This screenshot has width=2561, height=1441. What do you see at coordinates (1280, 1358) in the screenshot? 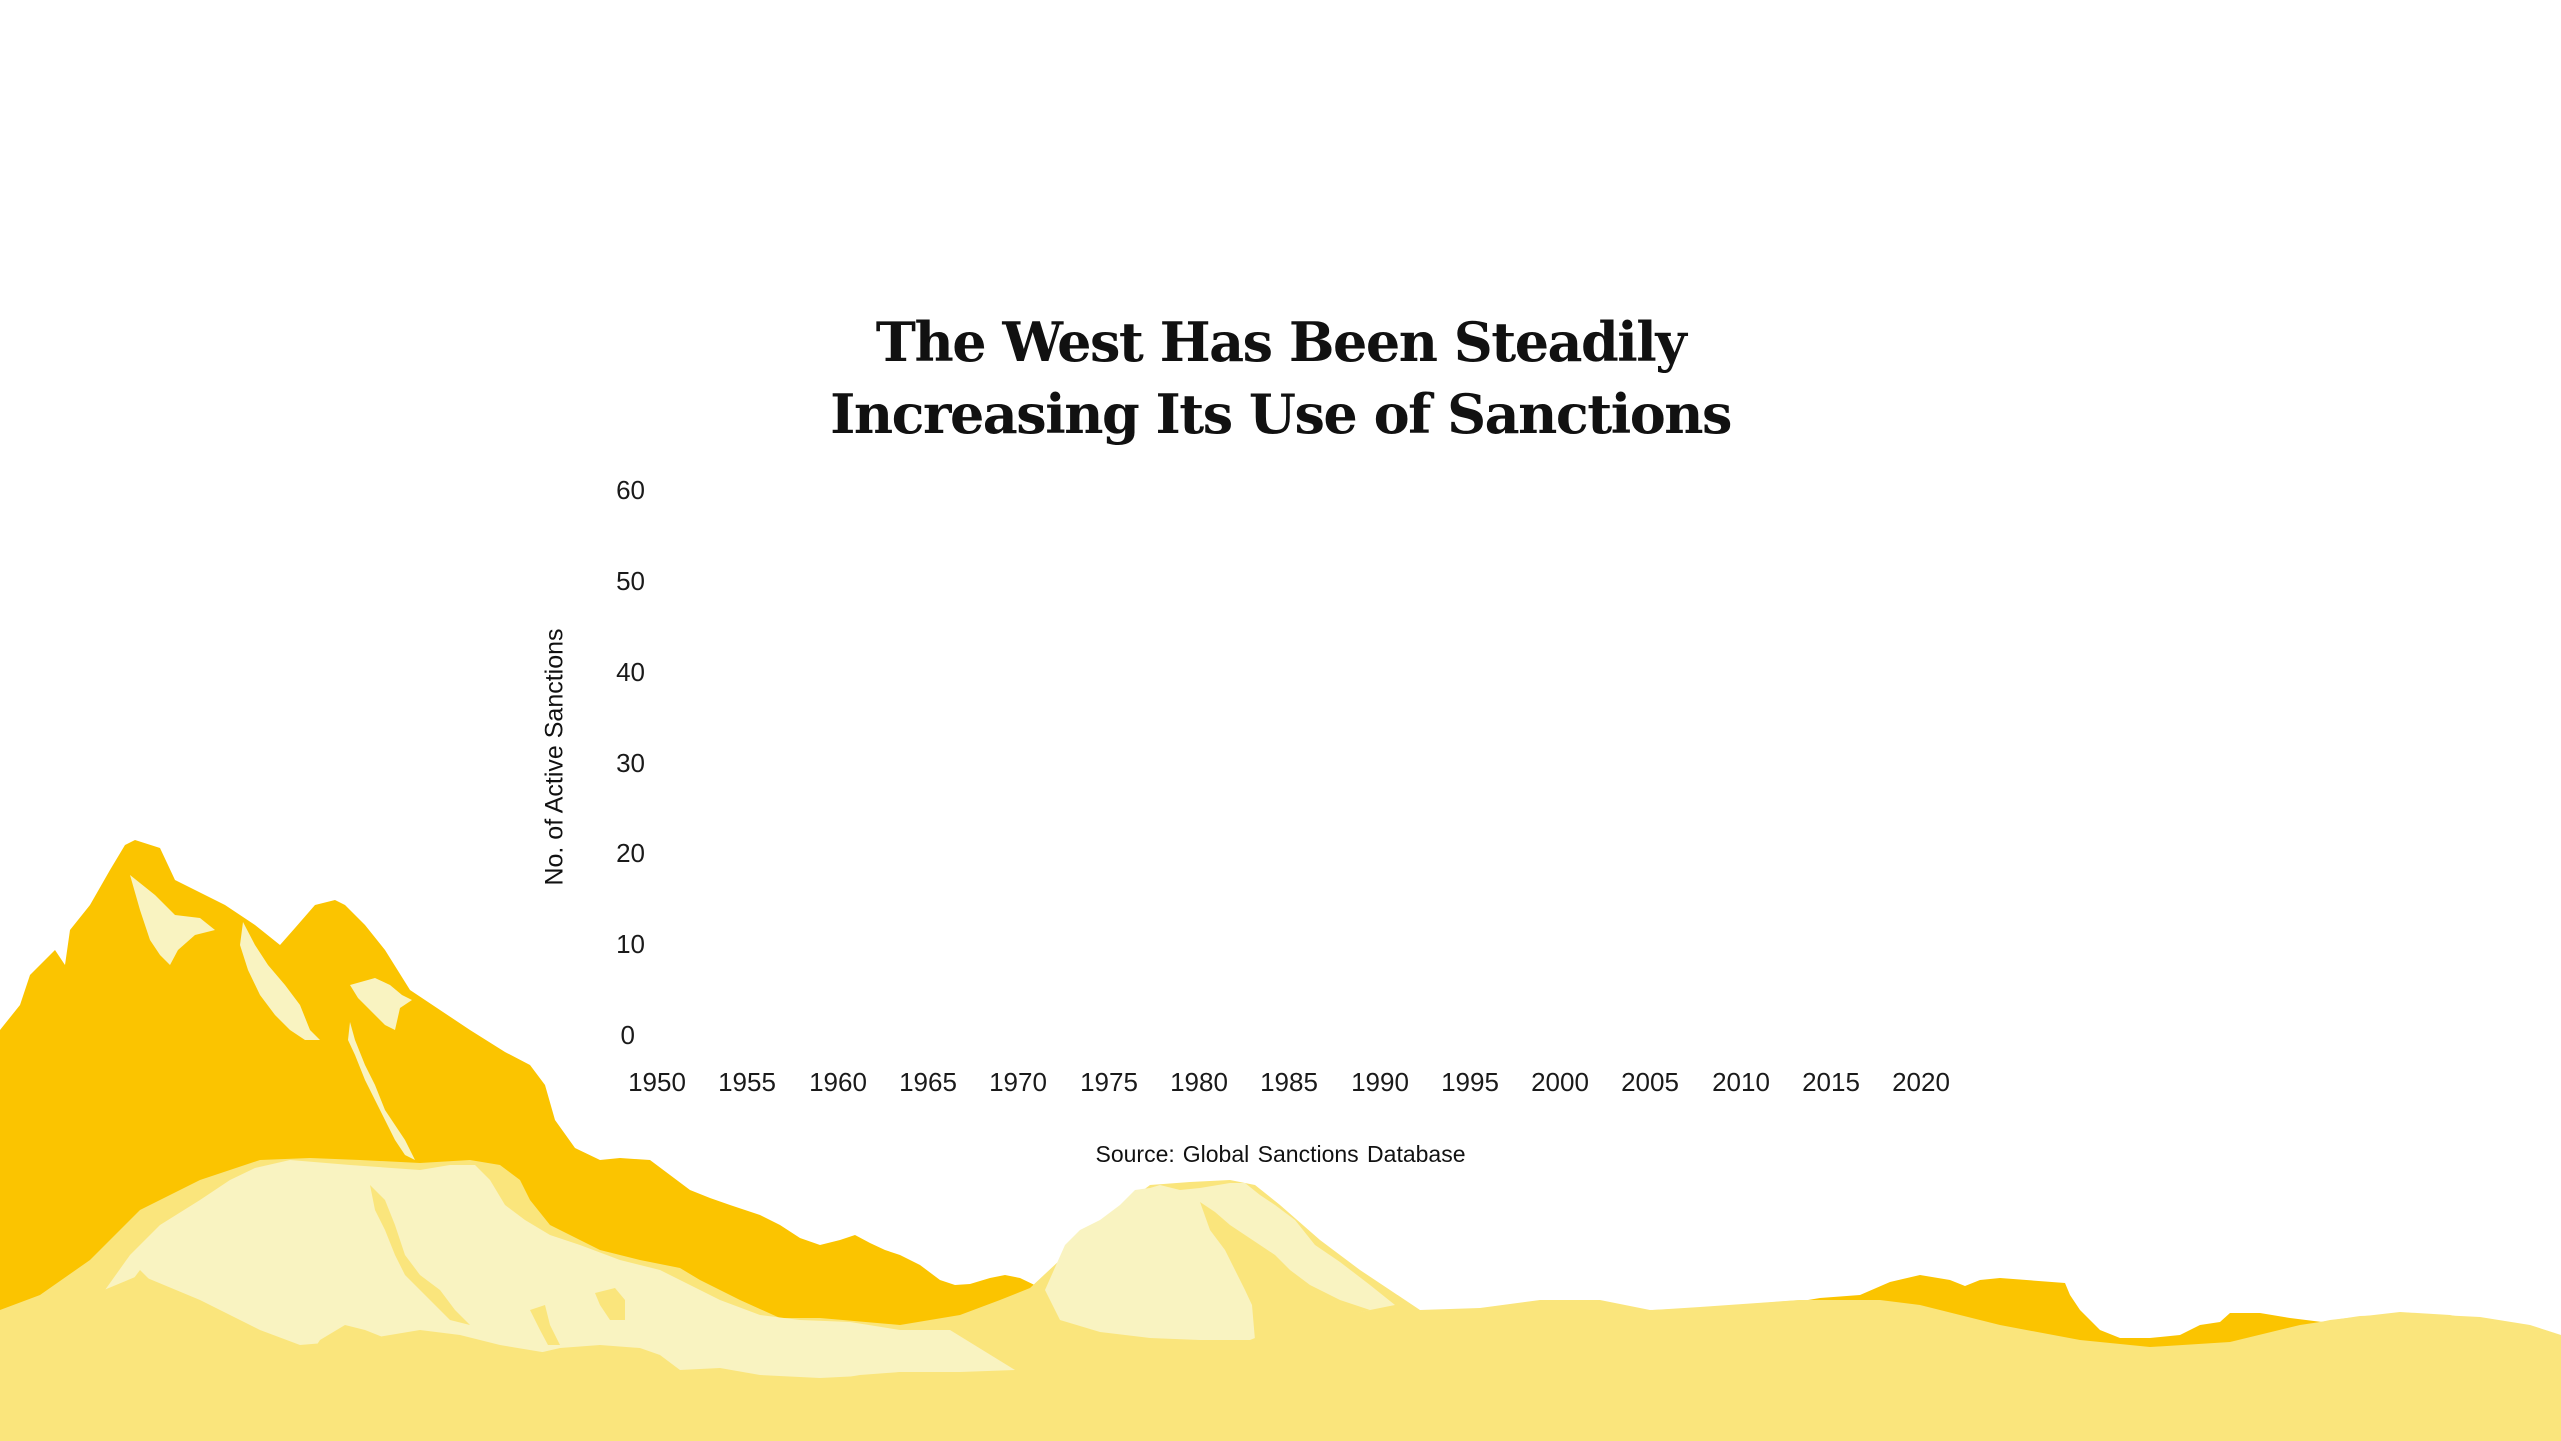
I see `foreground-hills` at bounding box center [1280, 1358].